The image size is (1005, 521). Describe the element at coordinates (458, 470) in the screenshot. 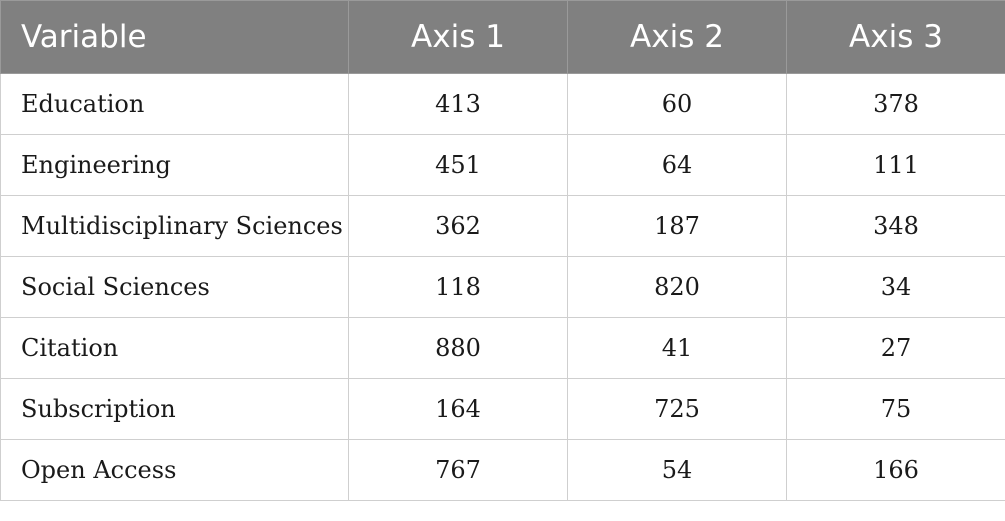

I see `value-cell: 767` at that location.